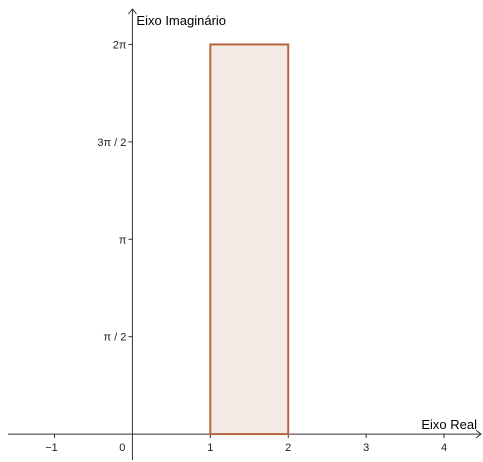 This screenshot has width=483, height=462. What do you see at coordinates (478, 434) in the screenshot?
I see `x-axis-arrow` at bounding box center [478, 434].